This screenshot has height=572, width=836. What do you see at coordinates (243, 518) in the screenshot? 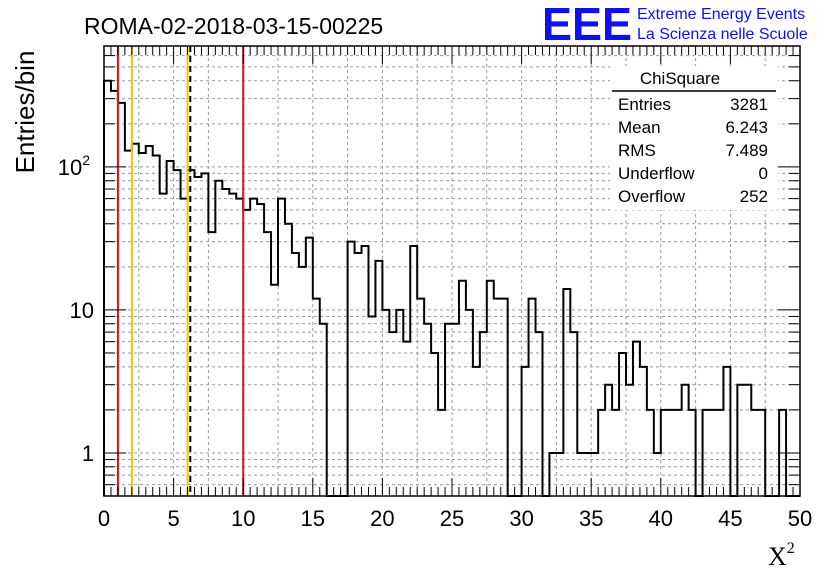
I see `x-tick-label: 10` at bounding box center [243, 518].